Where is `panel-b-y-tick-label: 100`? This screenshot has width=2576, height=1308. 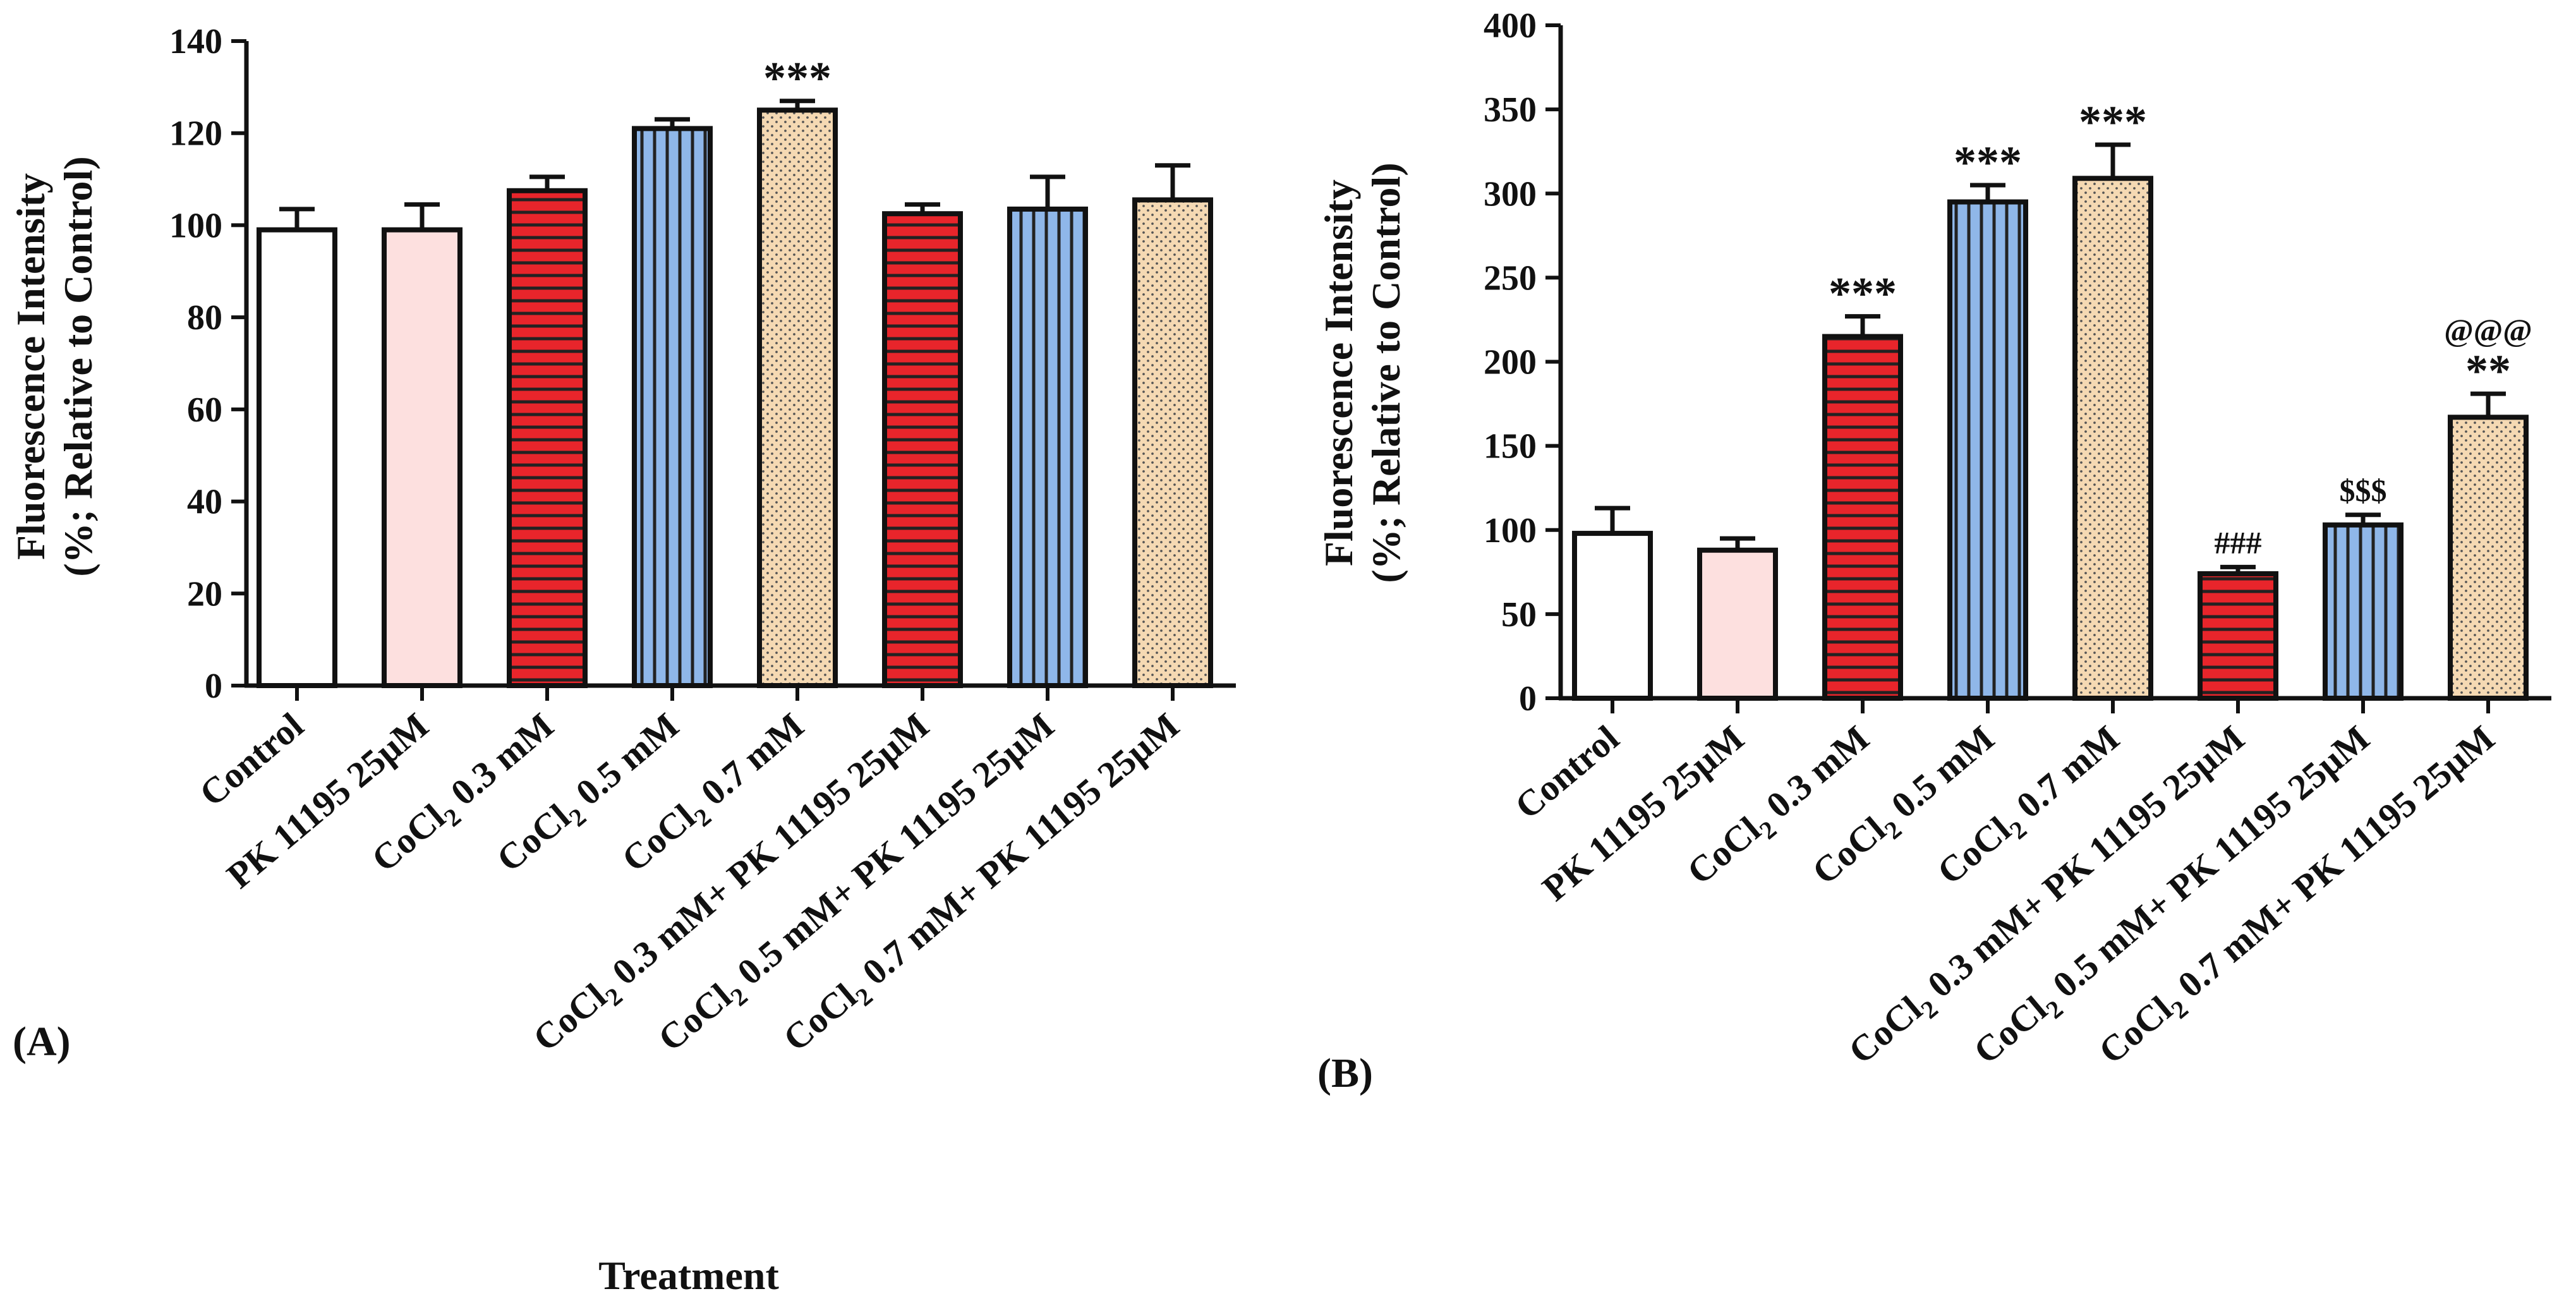
panel-b-y-tick-label: 100 is located at coordinates (1510, 531).